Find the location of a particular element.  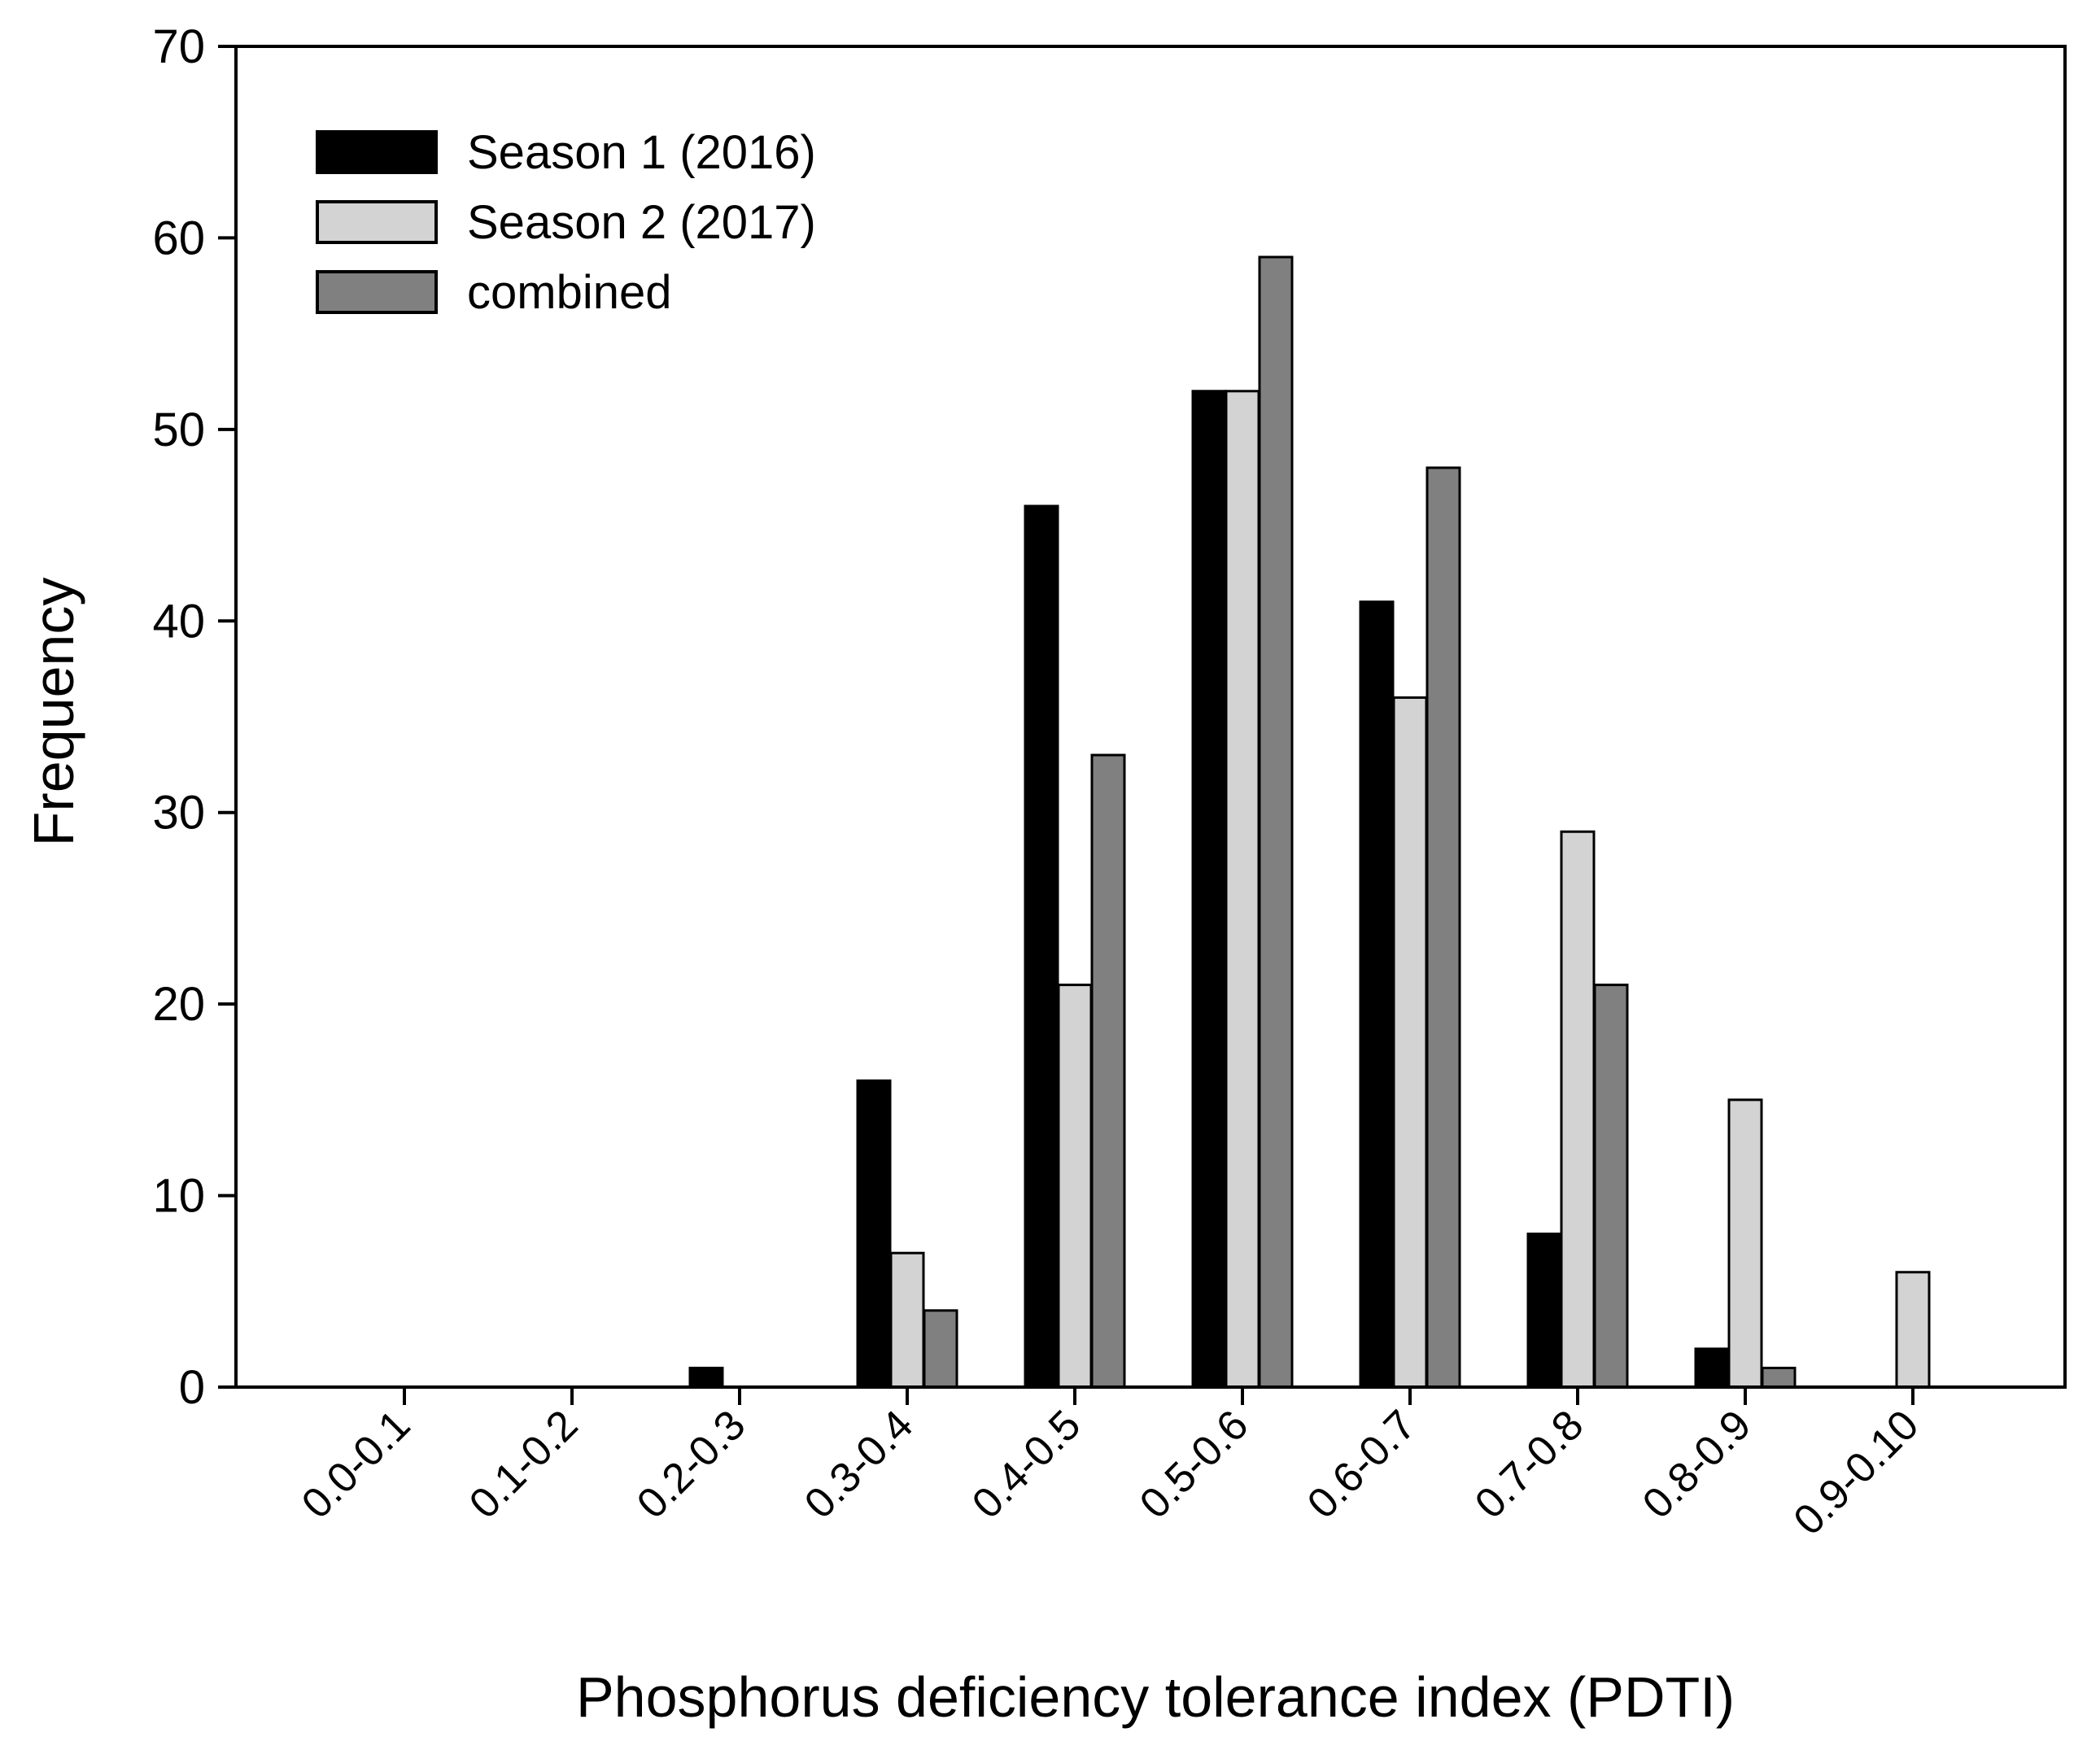

x-tick-label-0.0-0.1: 0.0-0.1 is located at coordinates (356, 1464).